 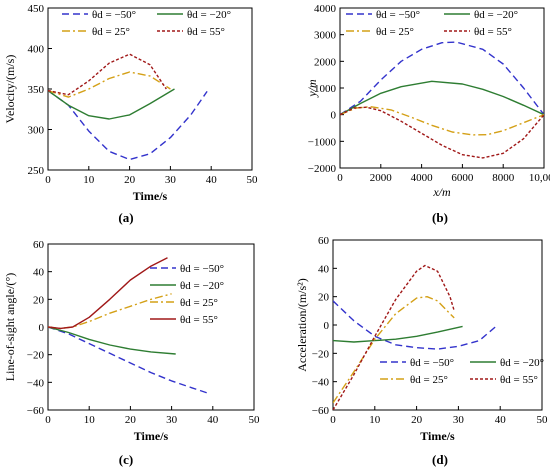 What do you see at coordinates (422, 178) in the screenshot?
I see `x-tick-label: 4000` at bounding box center [422, 178].